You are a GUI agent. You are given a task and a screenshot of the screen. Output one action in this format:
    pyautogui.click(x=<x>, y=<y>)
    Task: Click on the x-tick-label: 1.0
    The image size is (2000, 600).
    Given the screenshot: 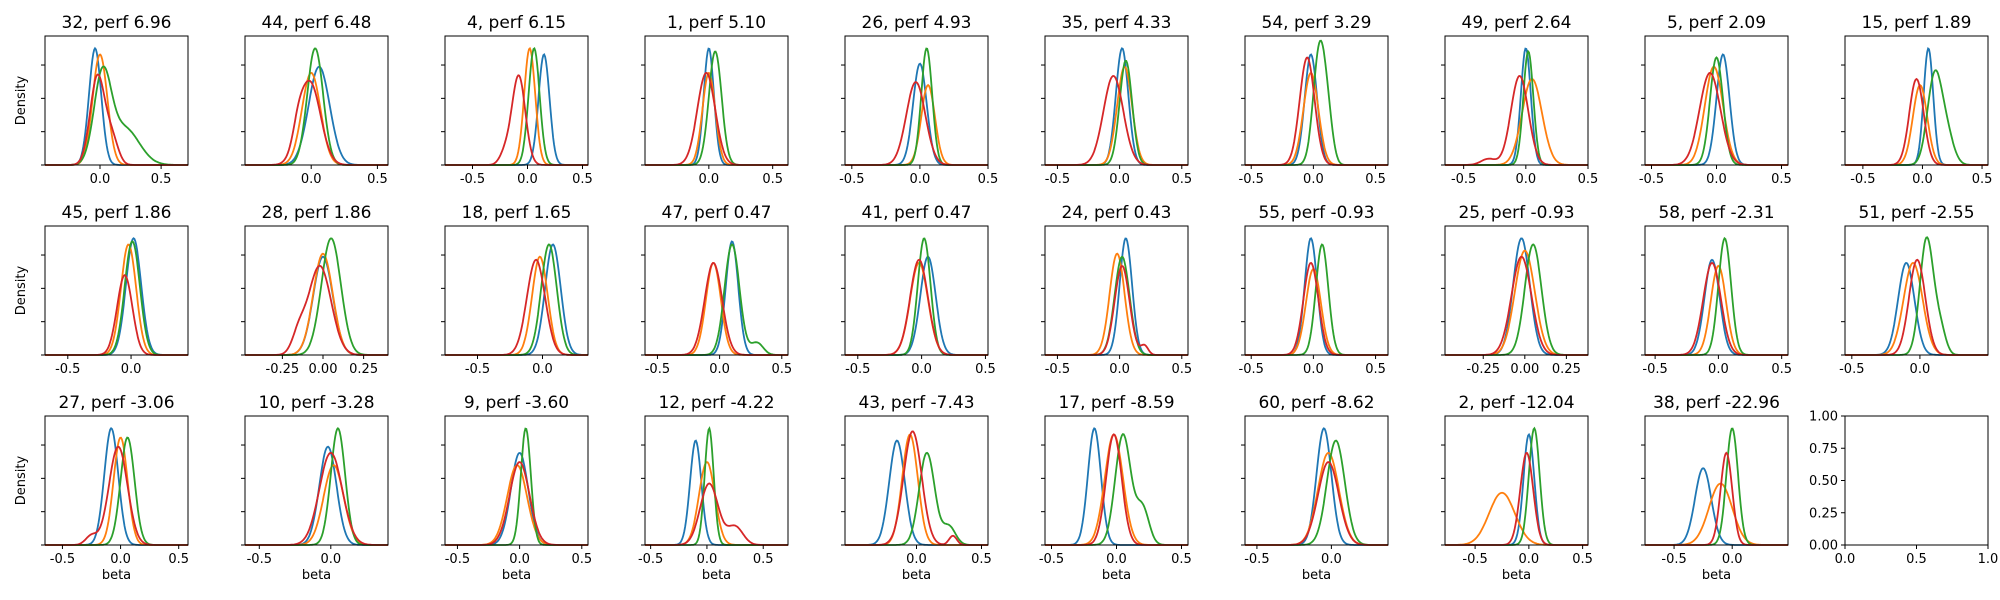 What is the action you would take?
    pyautogui.click(x=1988, y=559)
    